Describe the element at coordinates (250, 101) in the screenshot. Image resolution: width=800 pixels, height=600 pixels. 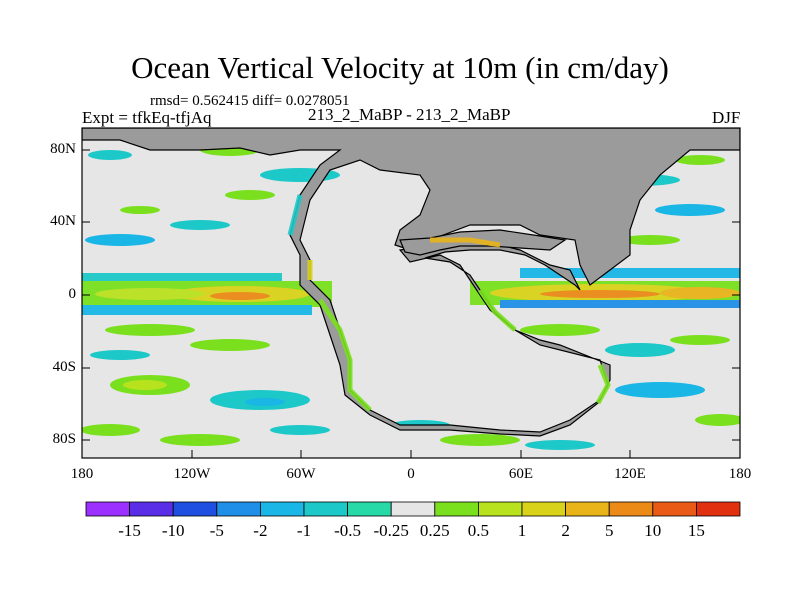
I see `stats-text: rmsd= 0.562415 diff= 0.0278051` at that location.